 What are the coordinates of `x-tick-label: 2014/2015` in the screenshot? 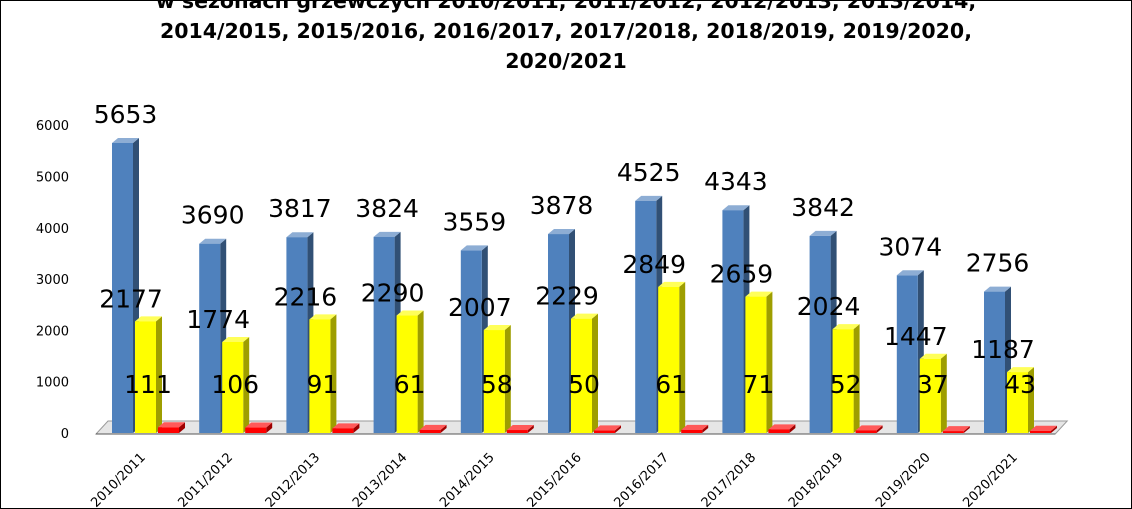 It's located at (467, 479).